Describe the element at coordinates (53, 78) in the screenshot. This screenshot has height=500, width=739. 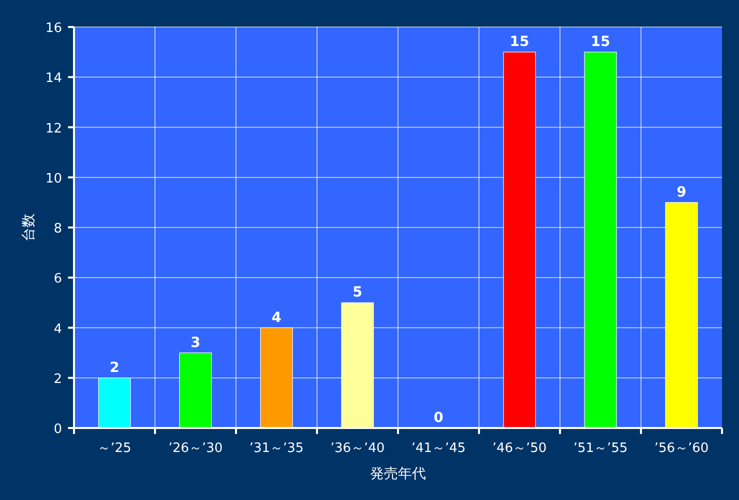
I see `y-tick-label: 14` at that location.